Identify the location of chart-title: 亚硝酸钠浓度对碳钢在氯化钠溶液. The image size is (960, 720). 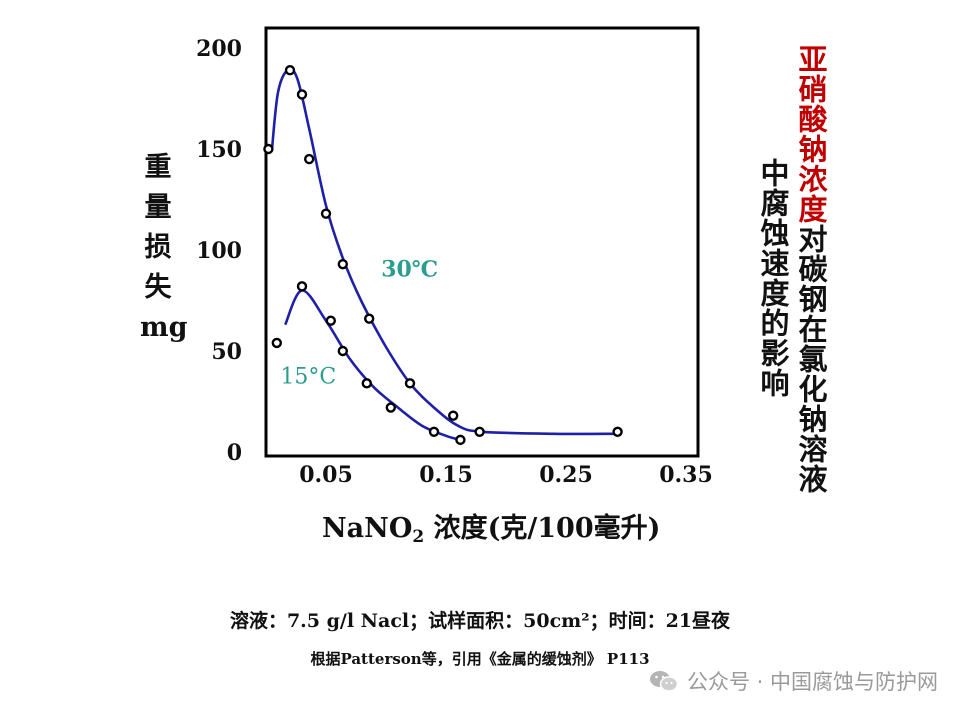
(811, 269).